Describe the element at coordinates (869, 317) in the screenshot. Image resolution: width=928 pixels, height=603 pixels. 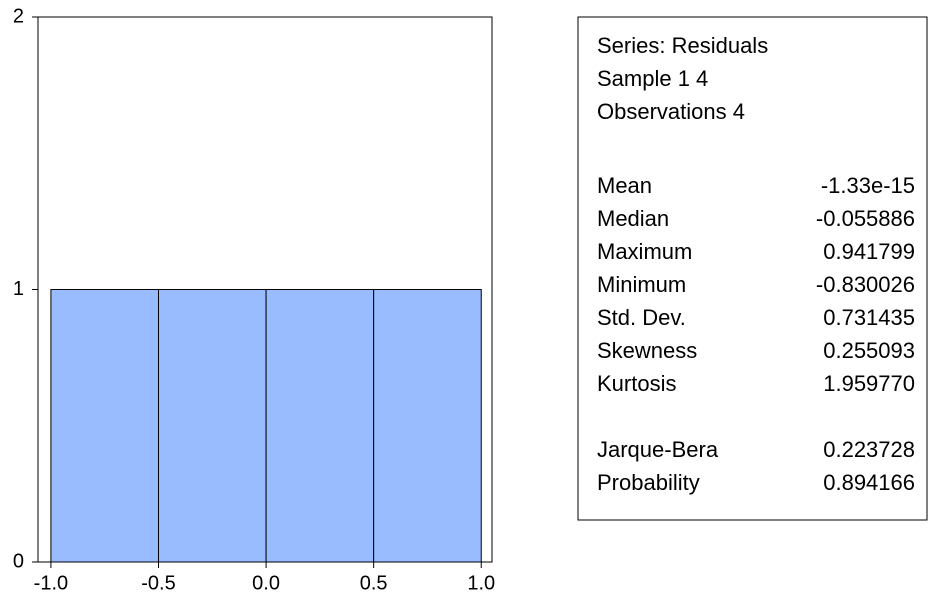
I see `stat-value: 0.731435` at that location.